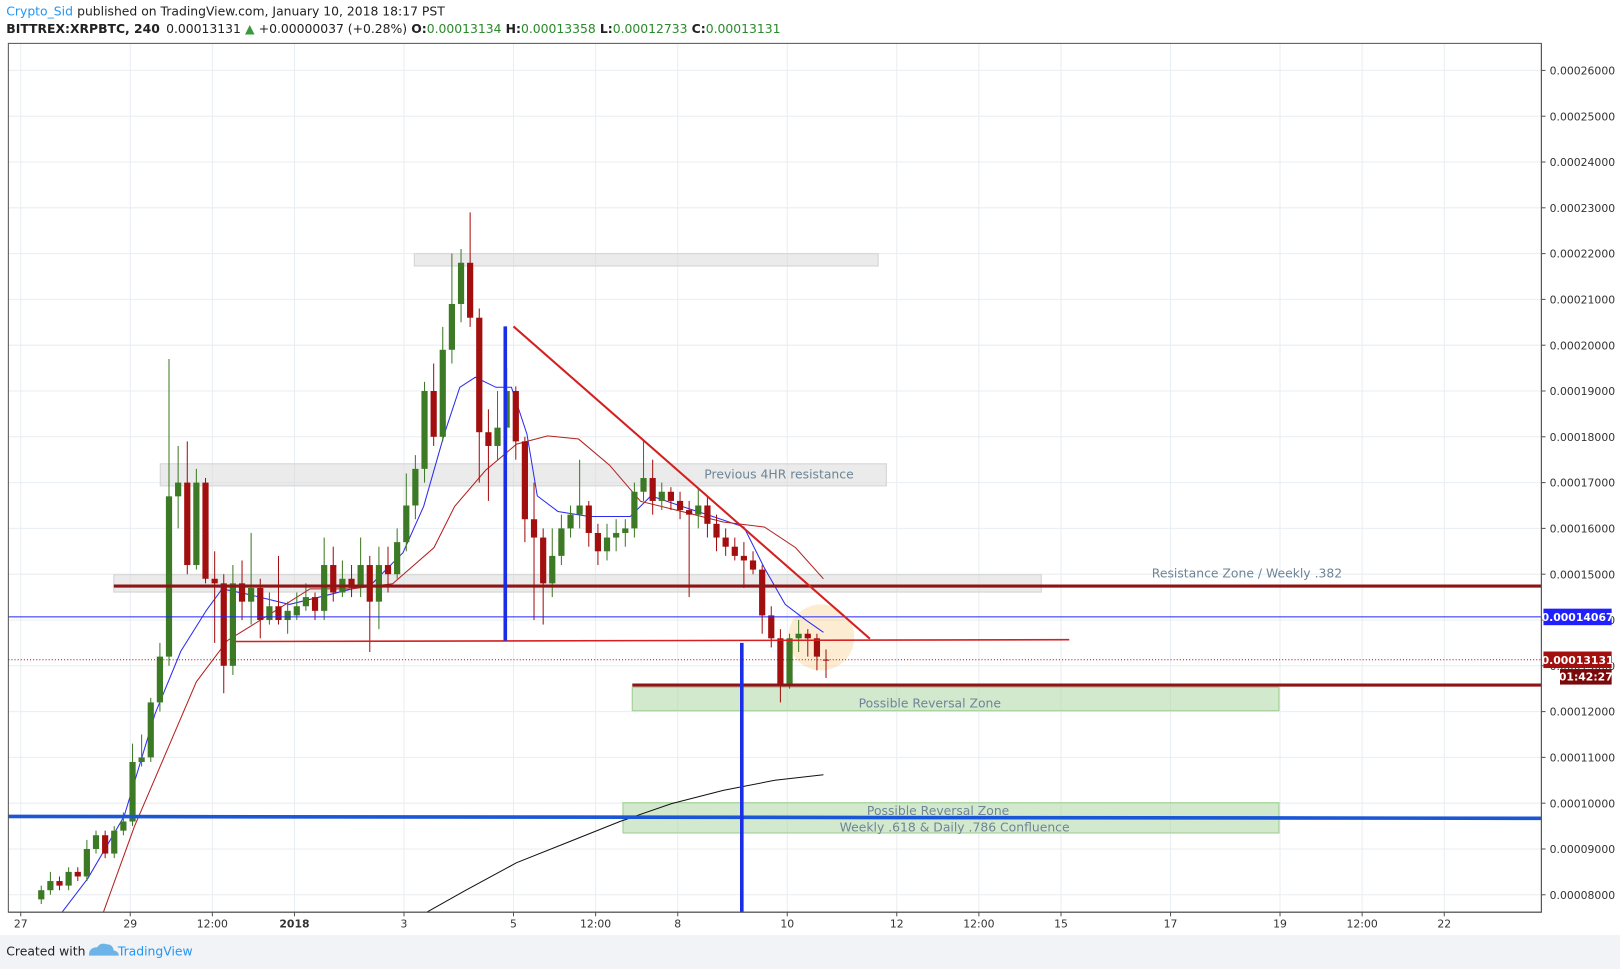  What do you see at coordinates (1586, 676) in the screenshot?
I see `countdown: 01:42:27` at bounding box center [1586, 676].